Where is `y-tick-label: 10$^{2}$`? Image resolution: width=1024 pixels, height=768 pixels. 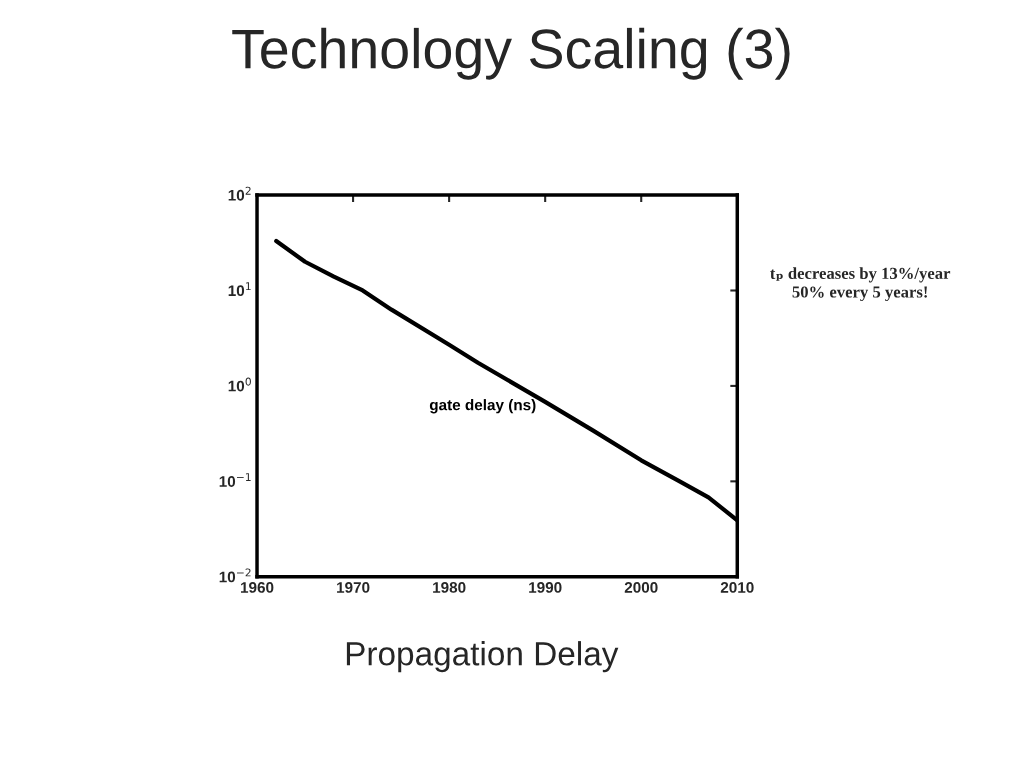
y-tick-label: 10$^{2}$ is located at coordinates (239, 193).